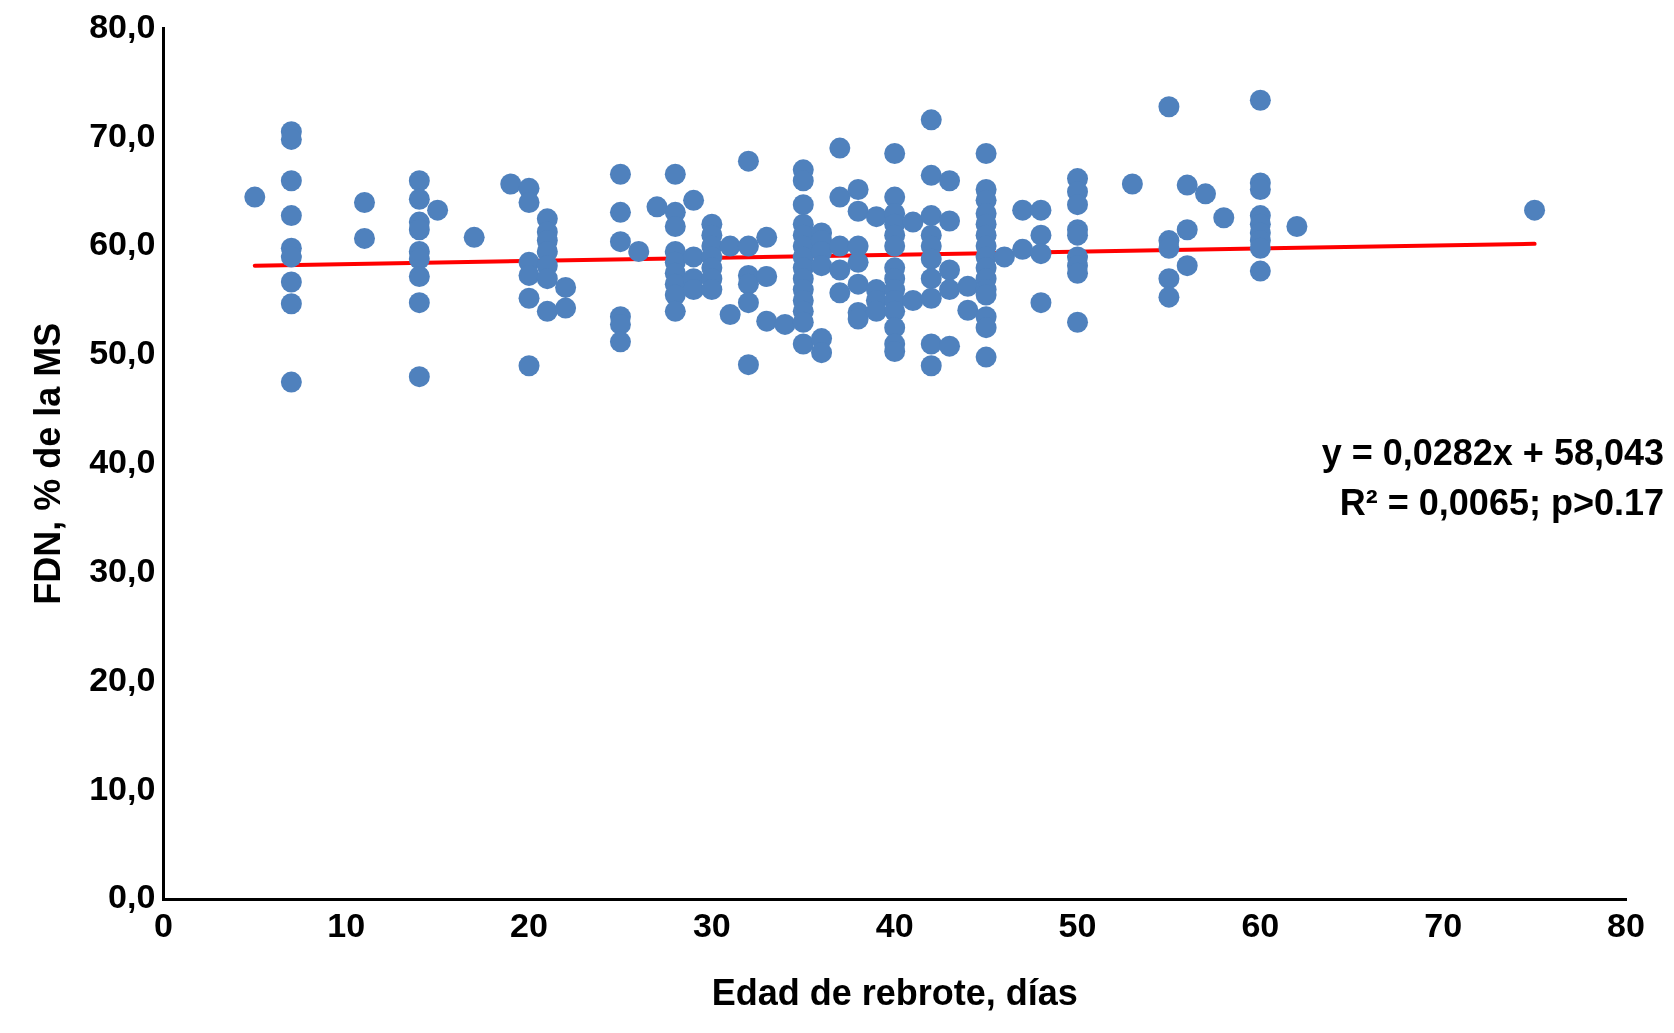  Describe the element at coordinates (122, 243) in the screenshot. I see `y-tick-label: 60,0` at that location.